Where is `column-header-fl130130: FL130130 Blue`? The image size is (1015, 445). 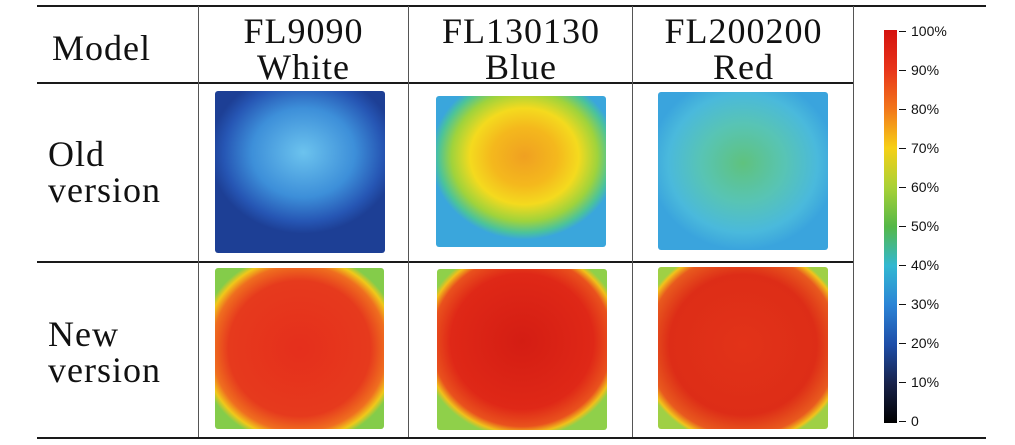 column-header-fl130130: FL130130 Blue is located at coordinates (521, 49).